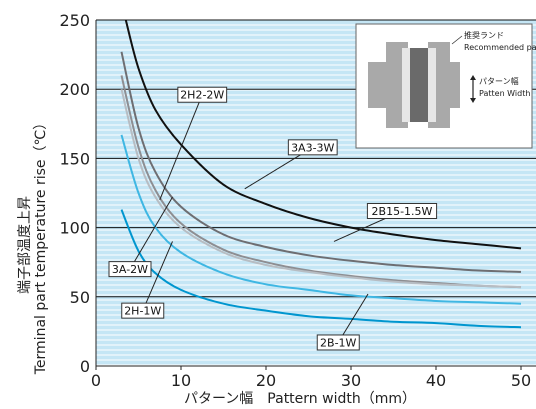 The width and height of the screenshot is (536, 409). Describe the element at coordinates (96, 380) in the screenshot. I see `x-tick-label-0: 0` at that location.